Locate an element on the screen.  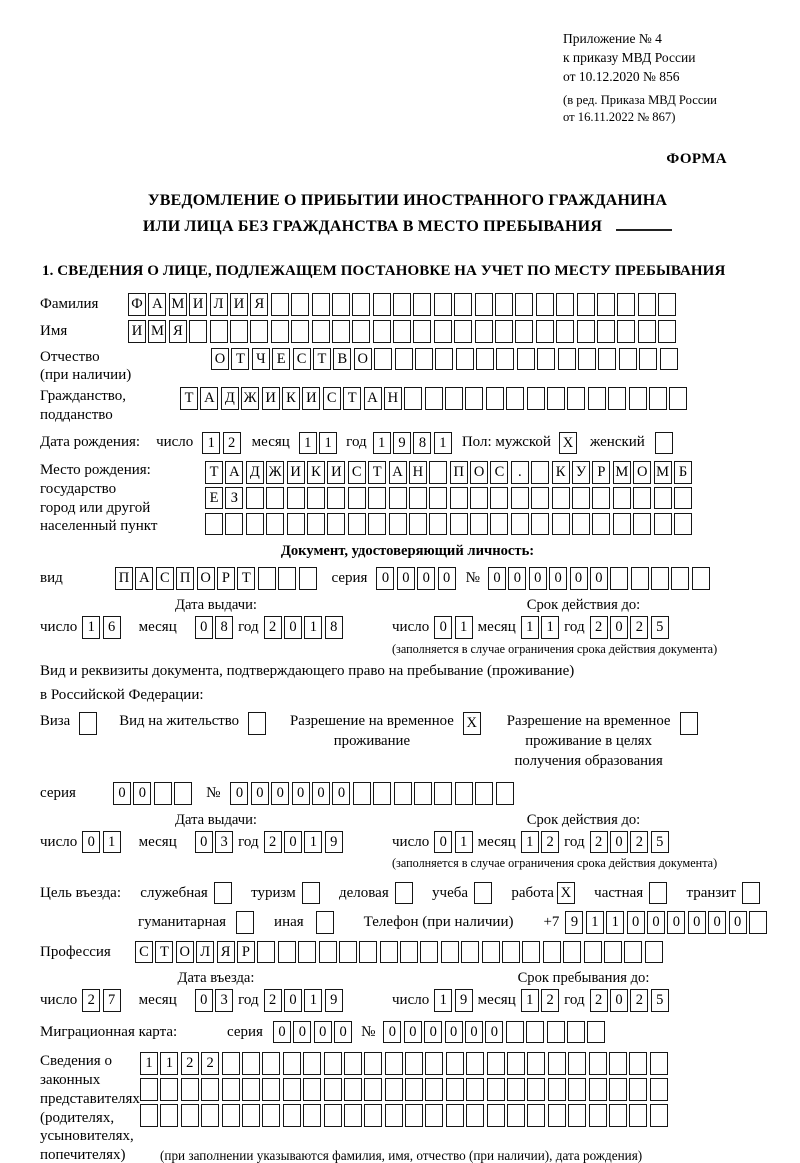
order-revision-line: (в ред. Приказа МВД России is located at coordinates (640, 99).